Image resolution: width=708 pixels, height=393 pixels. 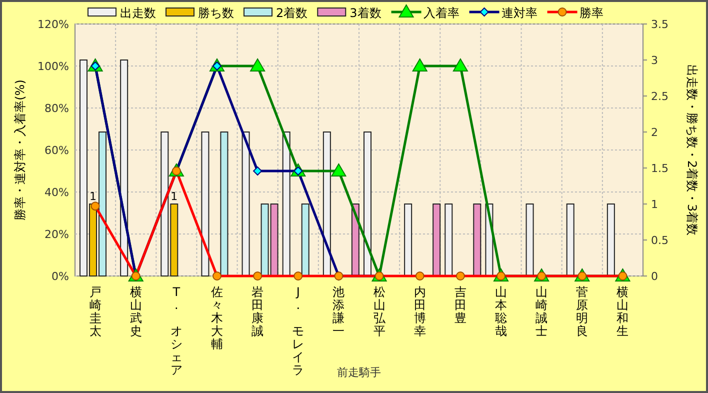 I want to click on x-tick-label: 山本聡哉, so click(x=501, y=311).